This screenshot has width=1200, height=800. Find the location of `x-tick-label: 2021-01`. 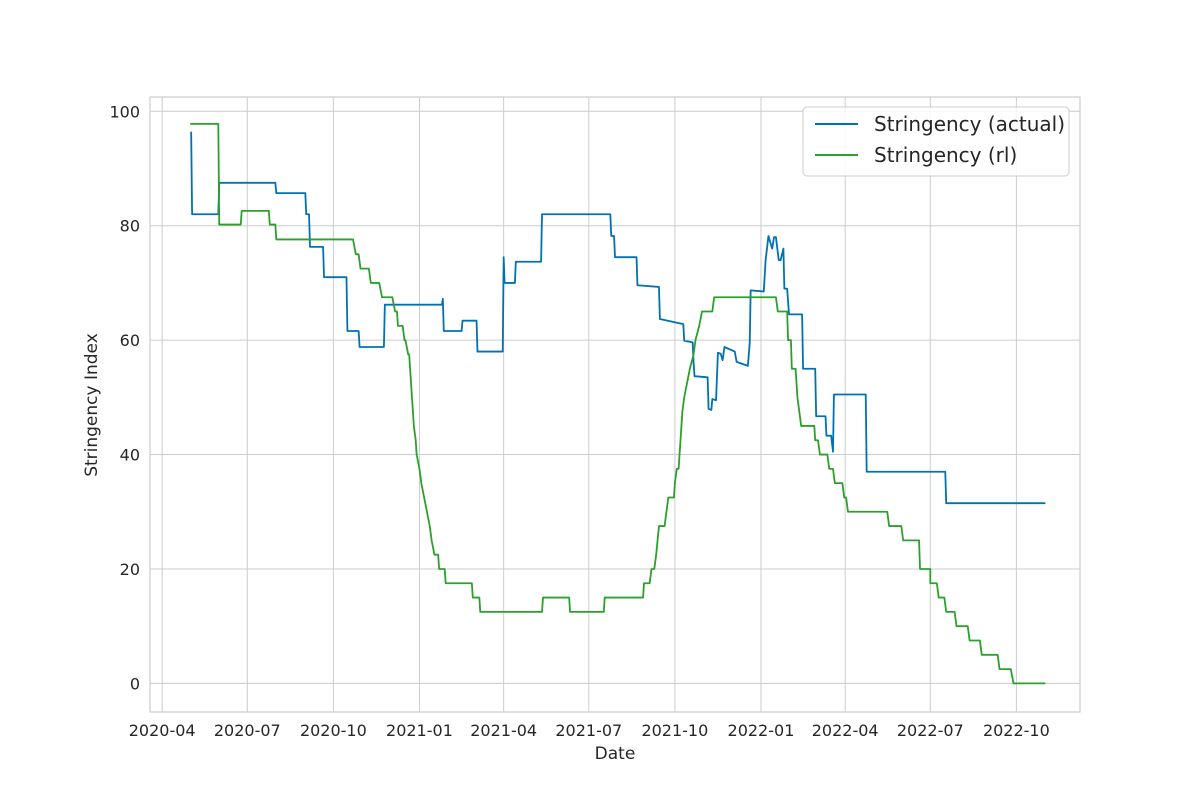

x-tick-label: 2021-01 is located at coordinates (419, 730).